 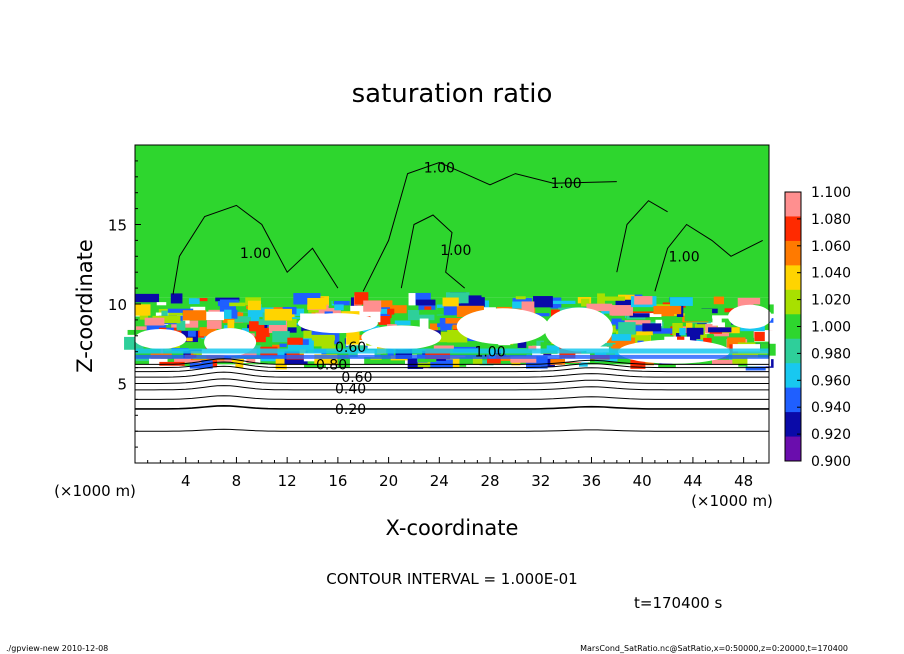 I want to click on field-patch, so click(x=337, y=323).